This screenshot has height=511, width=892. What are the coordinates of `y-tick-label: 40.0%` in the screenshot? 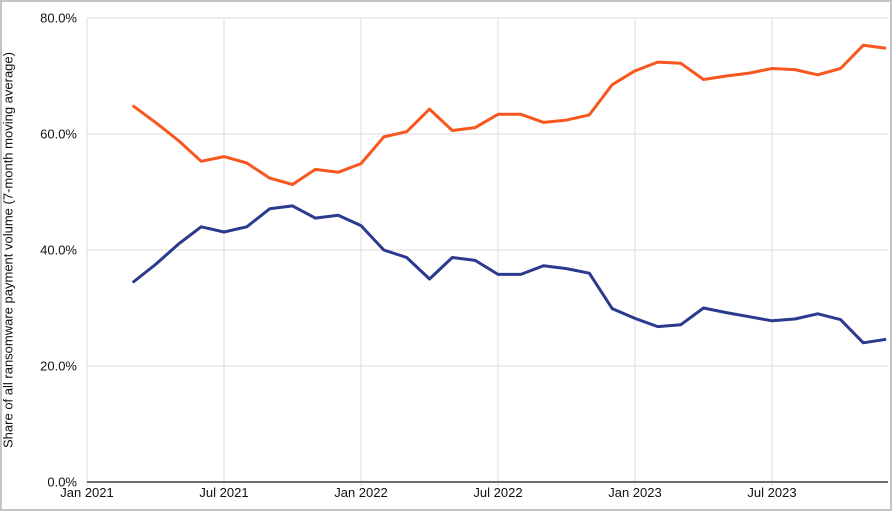 It's located at (58, 250).